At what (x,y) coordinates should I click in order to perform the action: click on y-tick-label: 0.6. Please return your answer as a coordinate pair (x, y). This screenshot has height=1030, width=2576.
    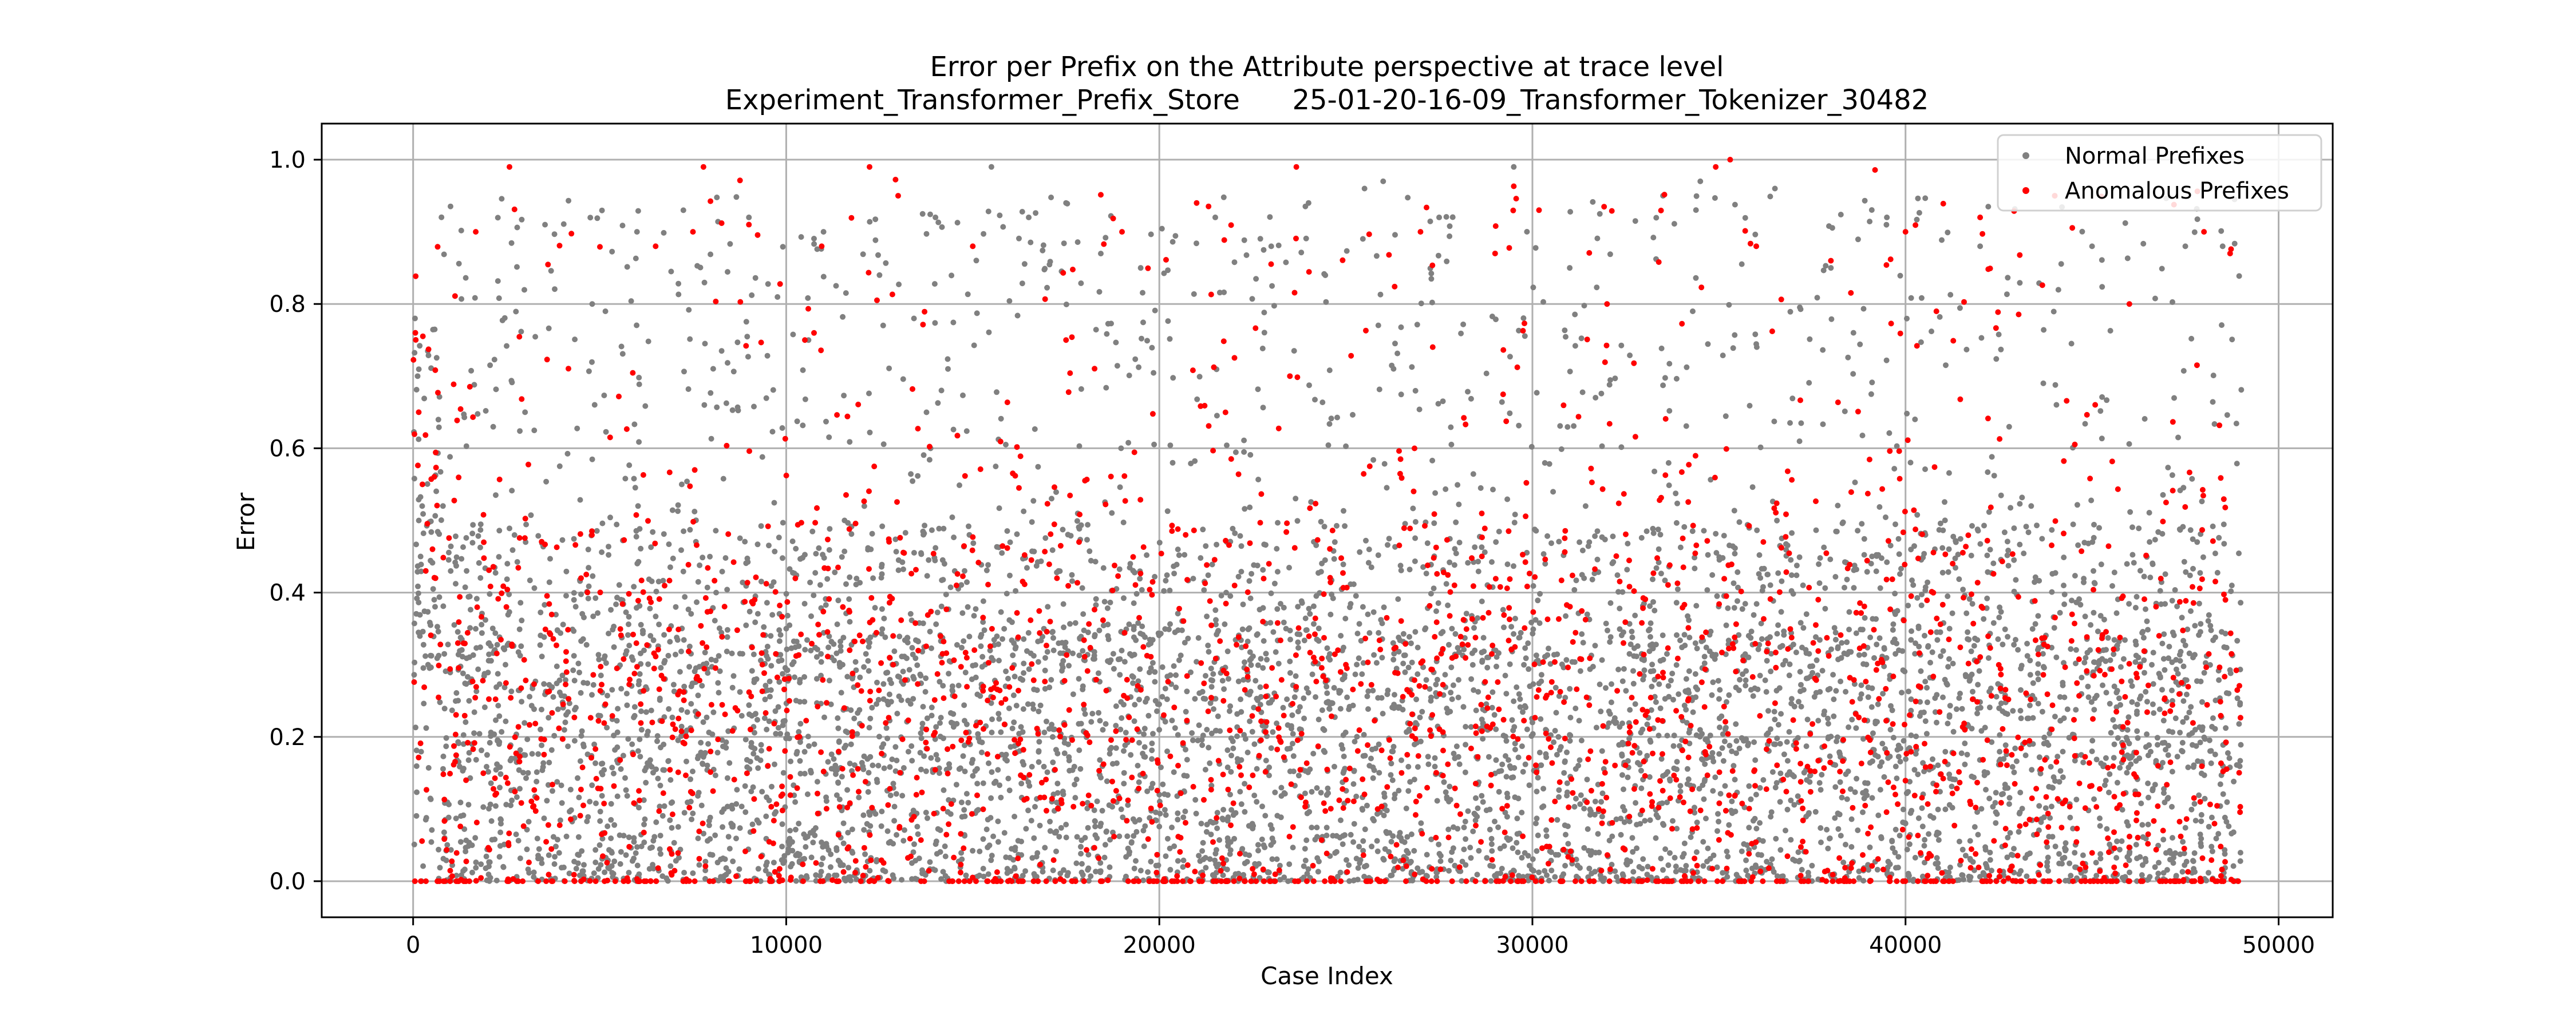
    Looking at the image, I should click on (287, 448).